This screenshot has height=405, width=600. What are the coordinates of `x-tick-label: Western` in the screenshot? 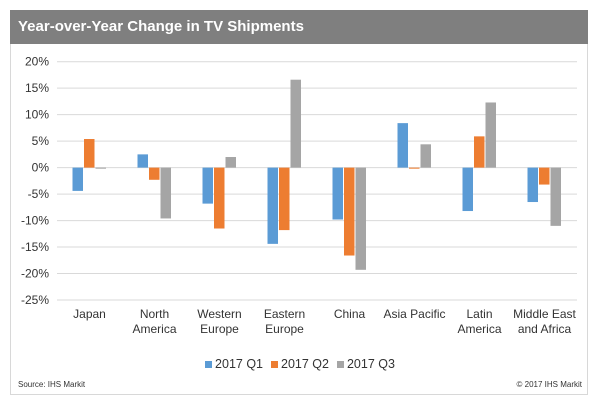 It's located at (219, 314).